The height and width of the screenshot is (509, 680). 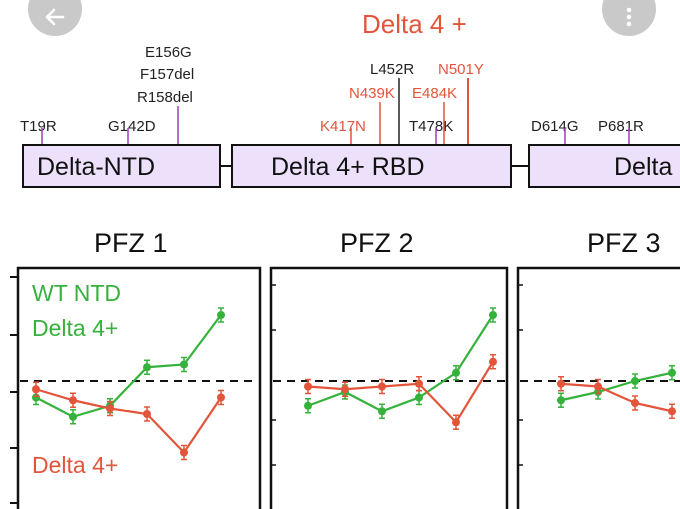 I want to click on mutation-ticks, so click(x=335, y=111).